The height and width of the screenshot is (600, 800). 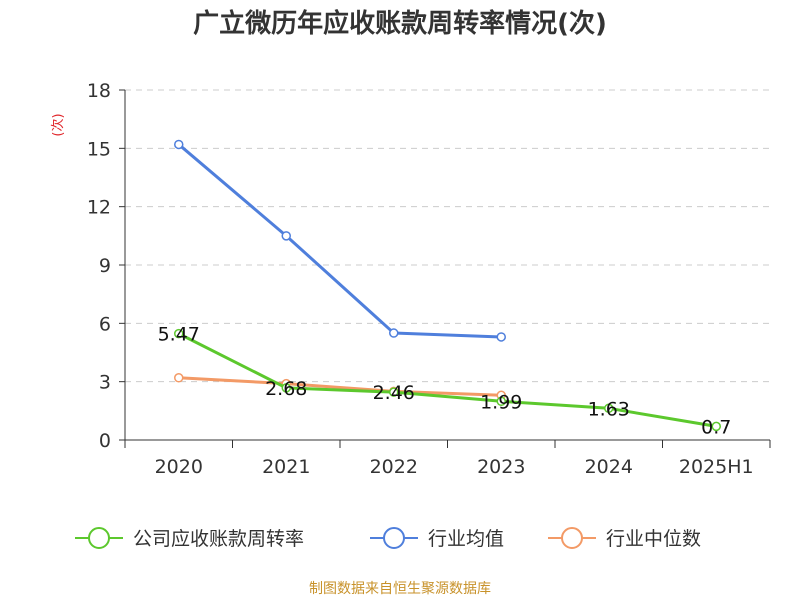 I want to click on x-tick-label: 2022, so click(x=394, y=467).